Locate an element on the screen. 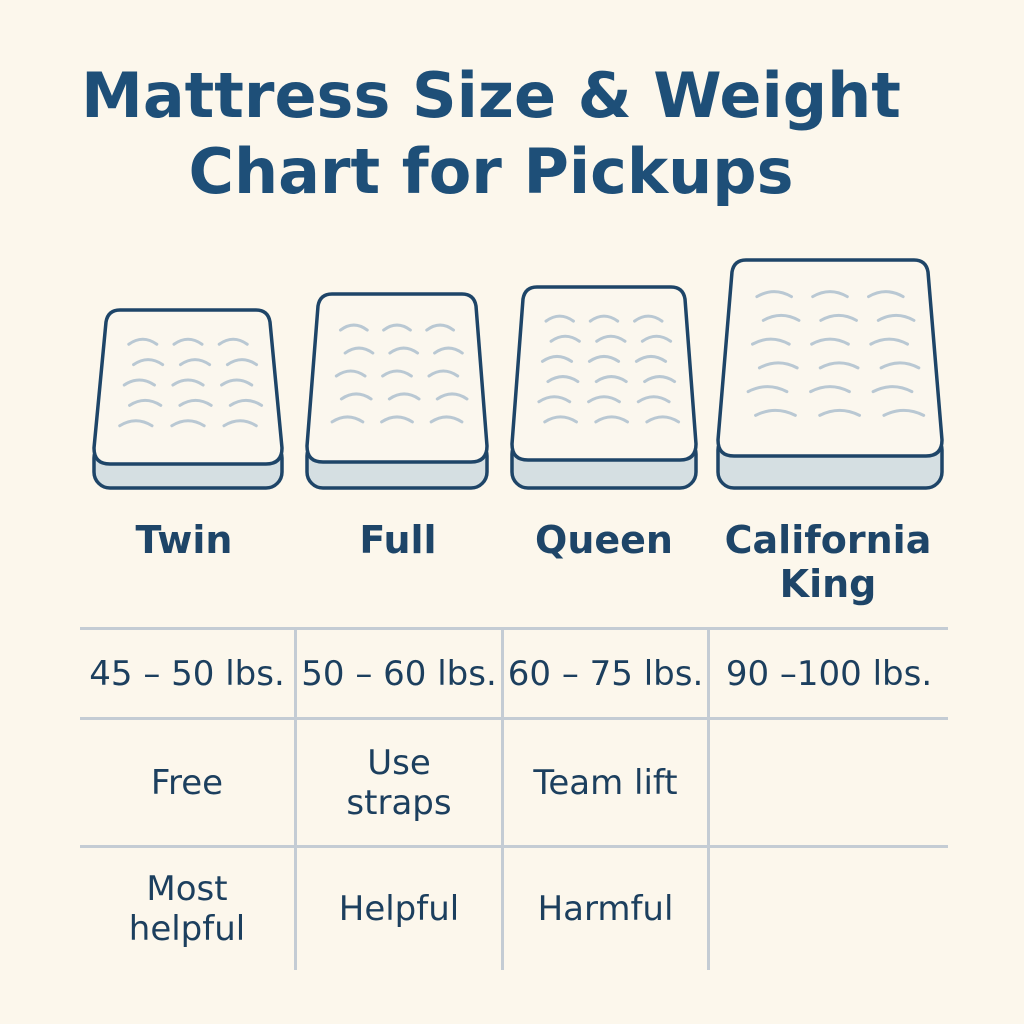 The width and height of the screenshot is (1024, 1024). queen-mattress-icon is located at coordinates (604, 387).